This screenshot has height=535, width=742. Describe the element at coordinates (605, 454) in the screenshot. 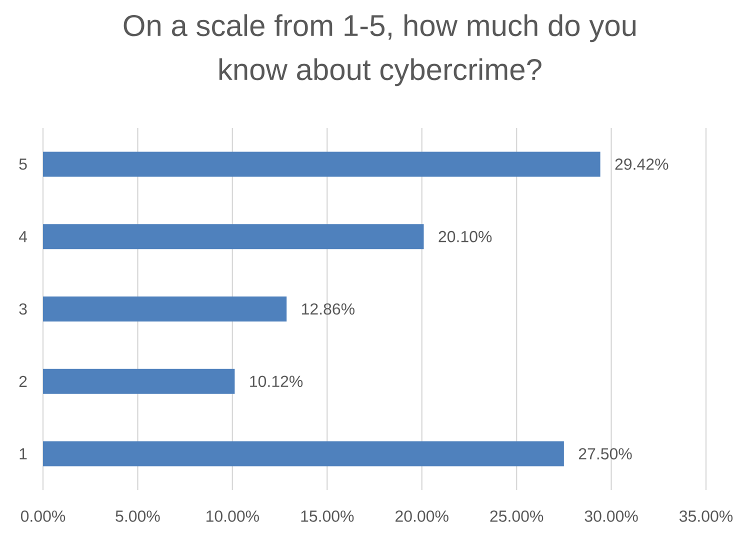

I see `data-label: 27.50%` at that location.